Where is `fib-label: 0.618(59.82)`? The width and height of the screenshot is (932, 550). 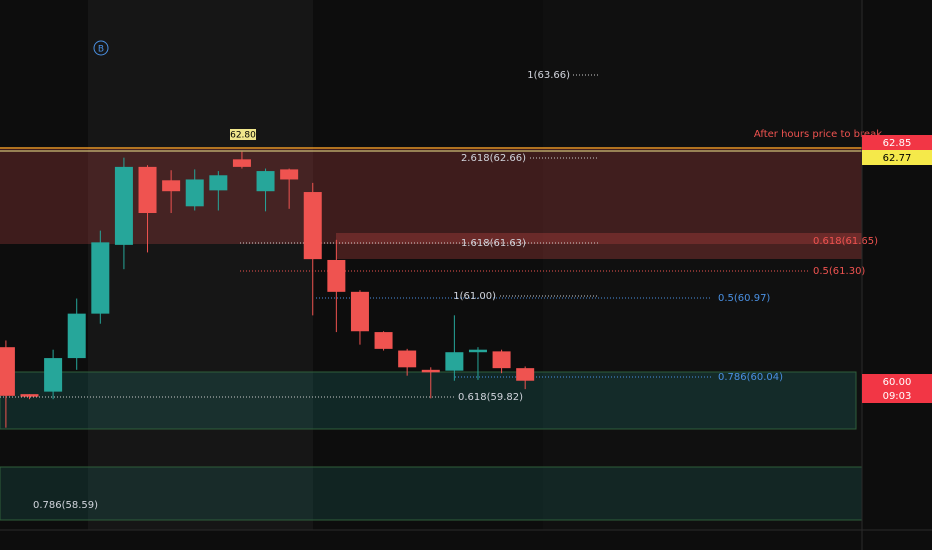 fib-label: 0.618(59.82) is located at coordinates (490, 397).